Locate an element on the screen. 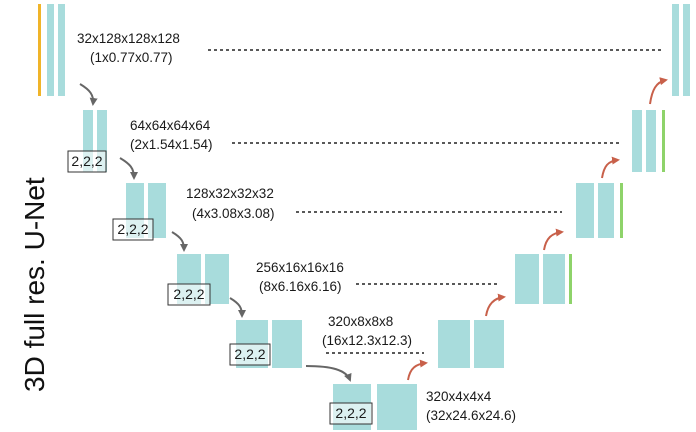 The image size is (696, 432). bottleneck-block is located at coordinates (397, 407).